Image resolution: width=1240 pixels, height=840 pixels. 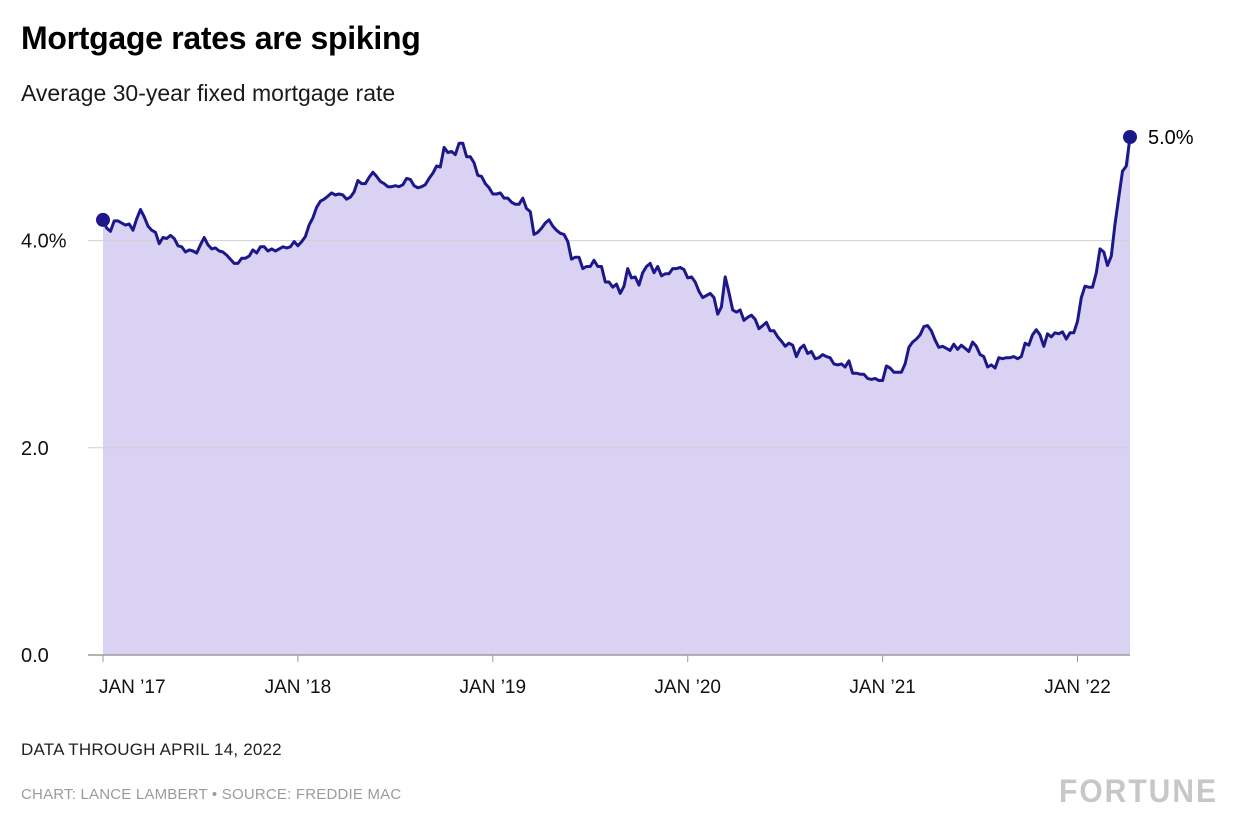 What do you see at coordinates (35, 656) in the screenshot?
I see `y-axis-label: 0.0` at bounding box center [35, 656].